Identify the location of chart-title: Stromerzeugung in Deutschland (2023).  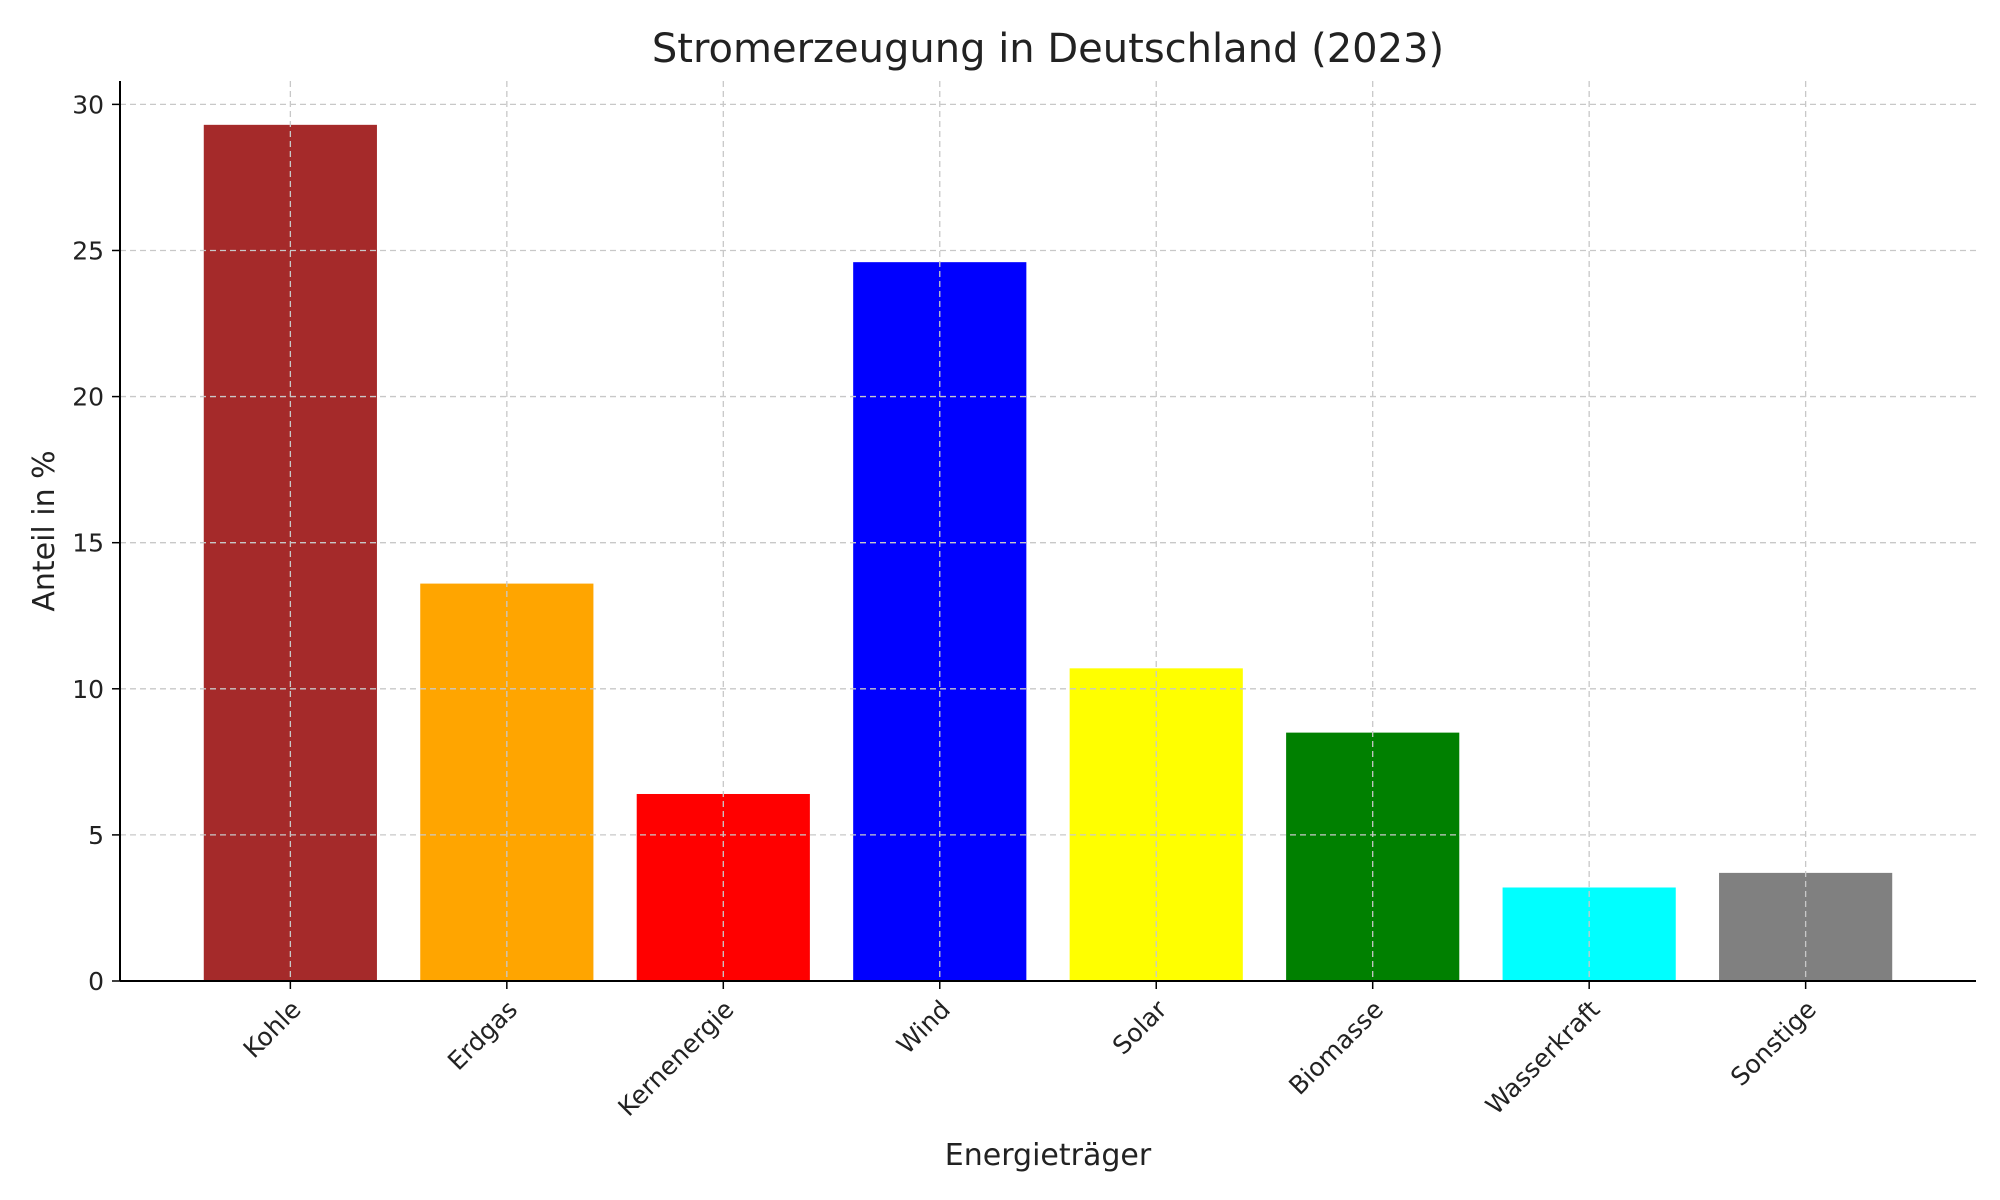
(1048, 49).